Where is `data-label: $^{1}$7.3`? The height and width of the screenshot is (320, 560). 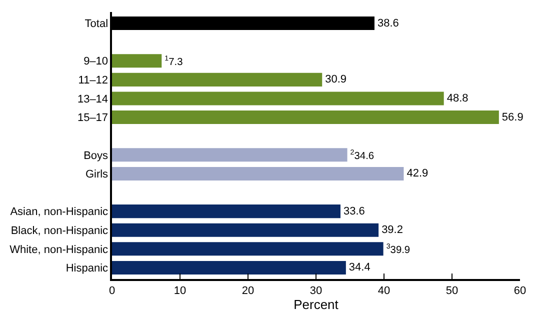 data-label: $^{1}$7.3 is located at coordinates (174, 61).